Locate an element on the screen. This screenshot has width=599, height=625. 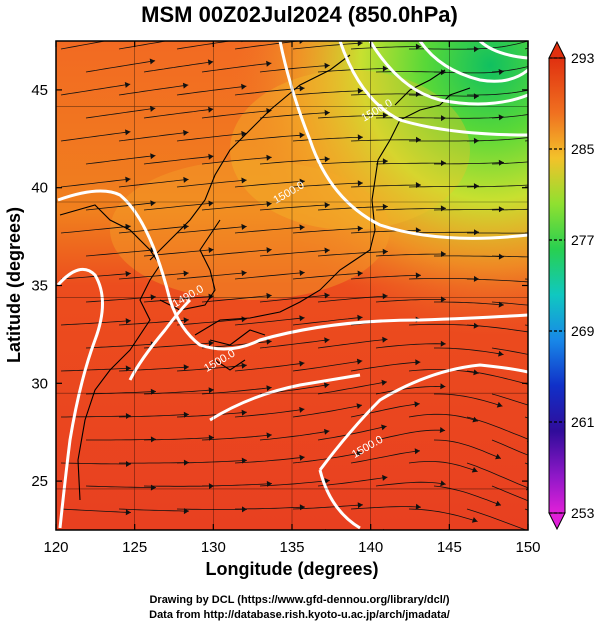
x-tick-label: 130 is located at coordinates (213, 547).